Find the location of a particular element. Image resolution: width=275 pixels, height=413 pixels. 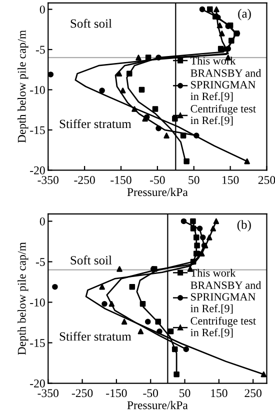

legend-label: This work is located at coordinates (213, 272).